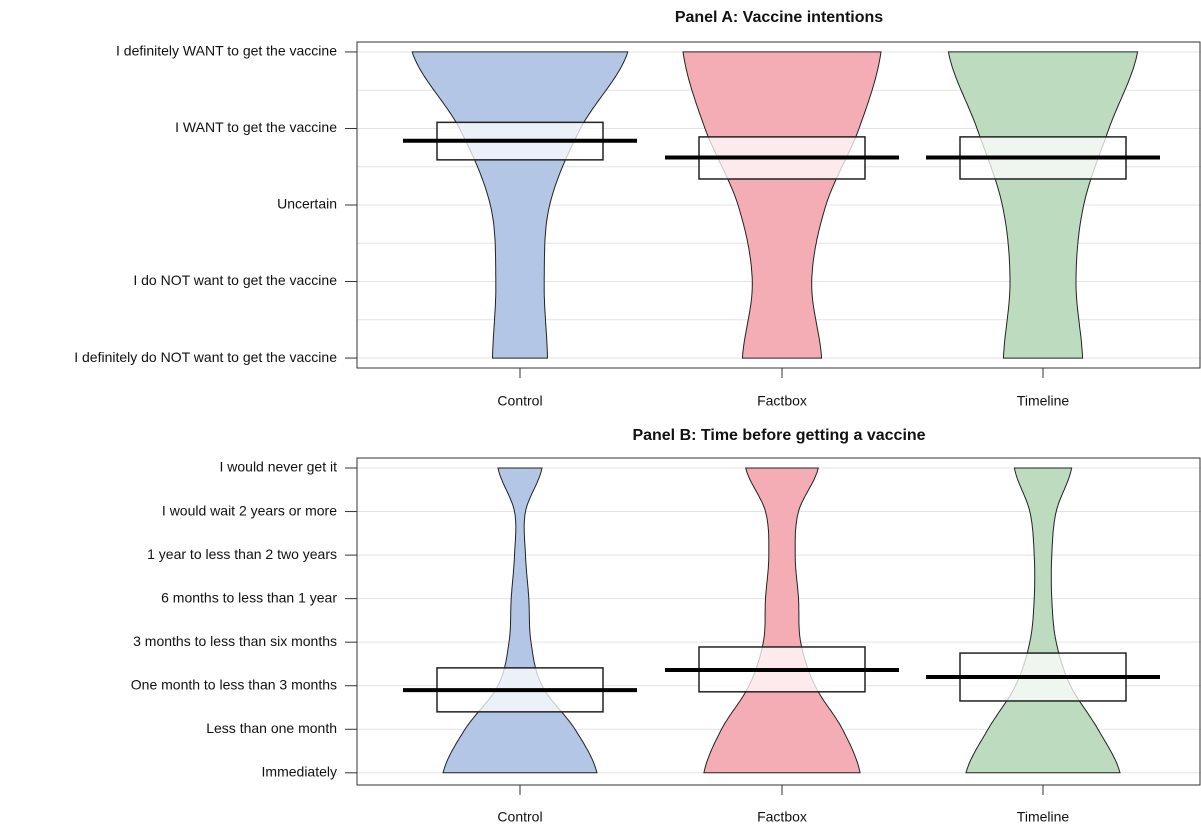 This screenshot has height=834, width=1201. I want to click on y-tick-label: Less than one month, so click(271, 728).